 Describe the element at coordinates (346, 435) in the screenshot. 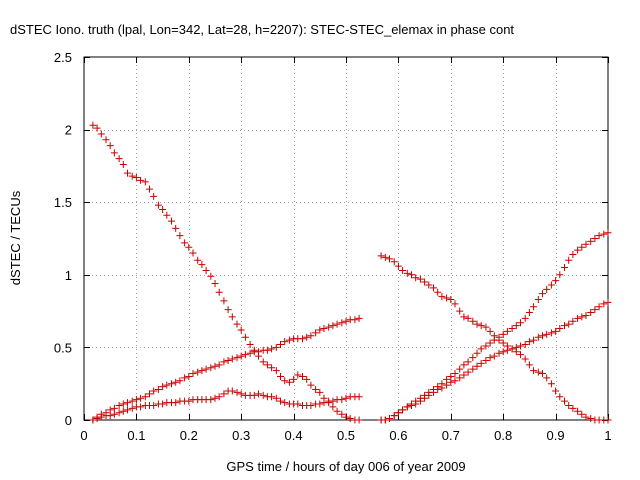

I see `x-tick-label: 0.5` at that location.